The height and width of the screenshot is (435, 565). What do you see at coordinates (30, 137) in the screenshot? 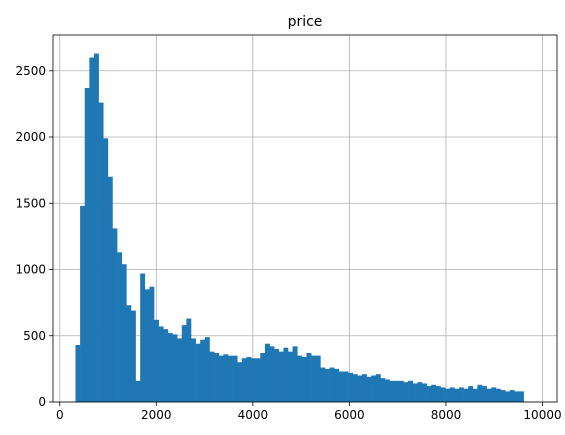
I see `y-tick-label: 2000` at bounding box center [30, 137].